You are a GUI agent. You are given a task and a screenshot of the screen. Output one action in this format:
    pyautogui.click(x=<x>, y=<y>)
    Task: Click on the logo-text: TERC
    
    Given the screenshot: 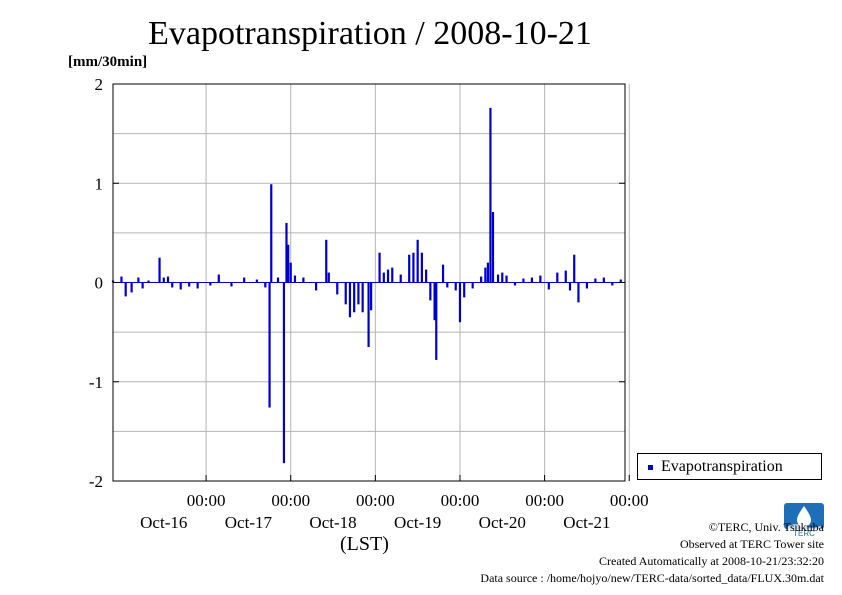 What is the action you would take?
    pyautogui.click(x=804, y=533)
    